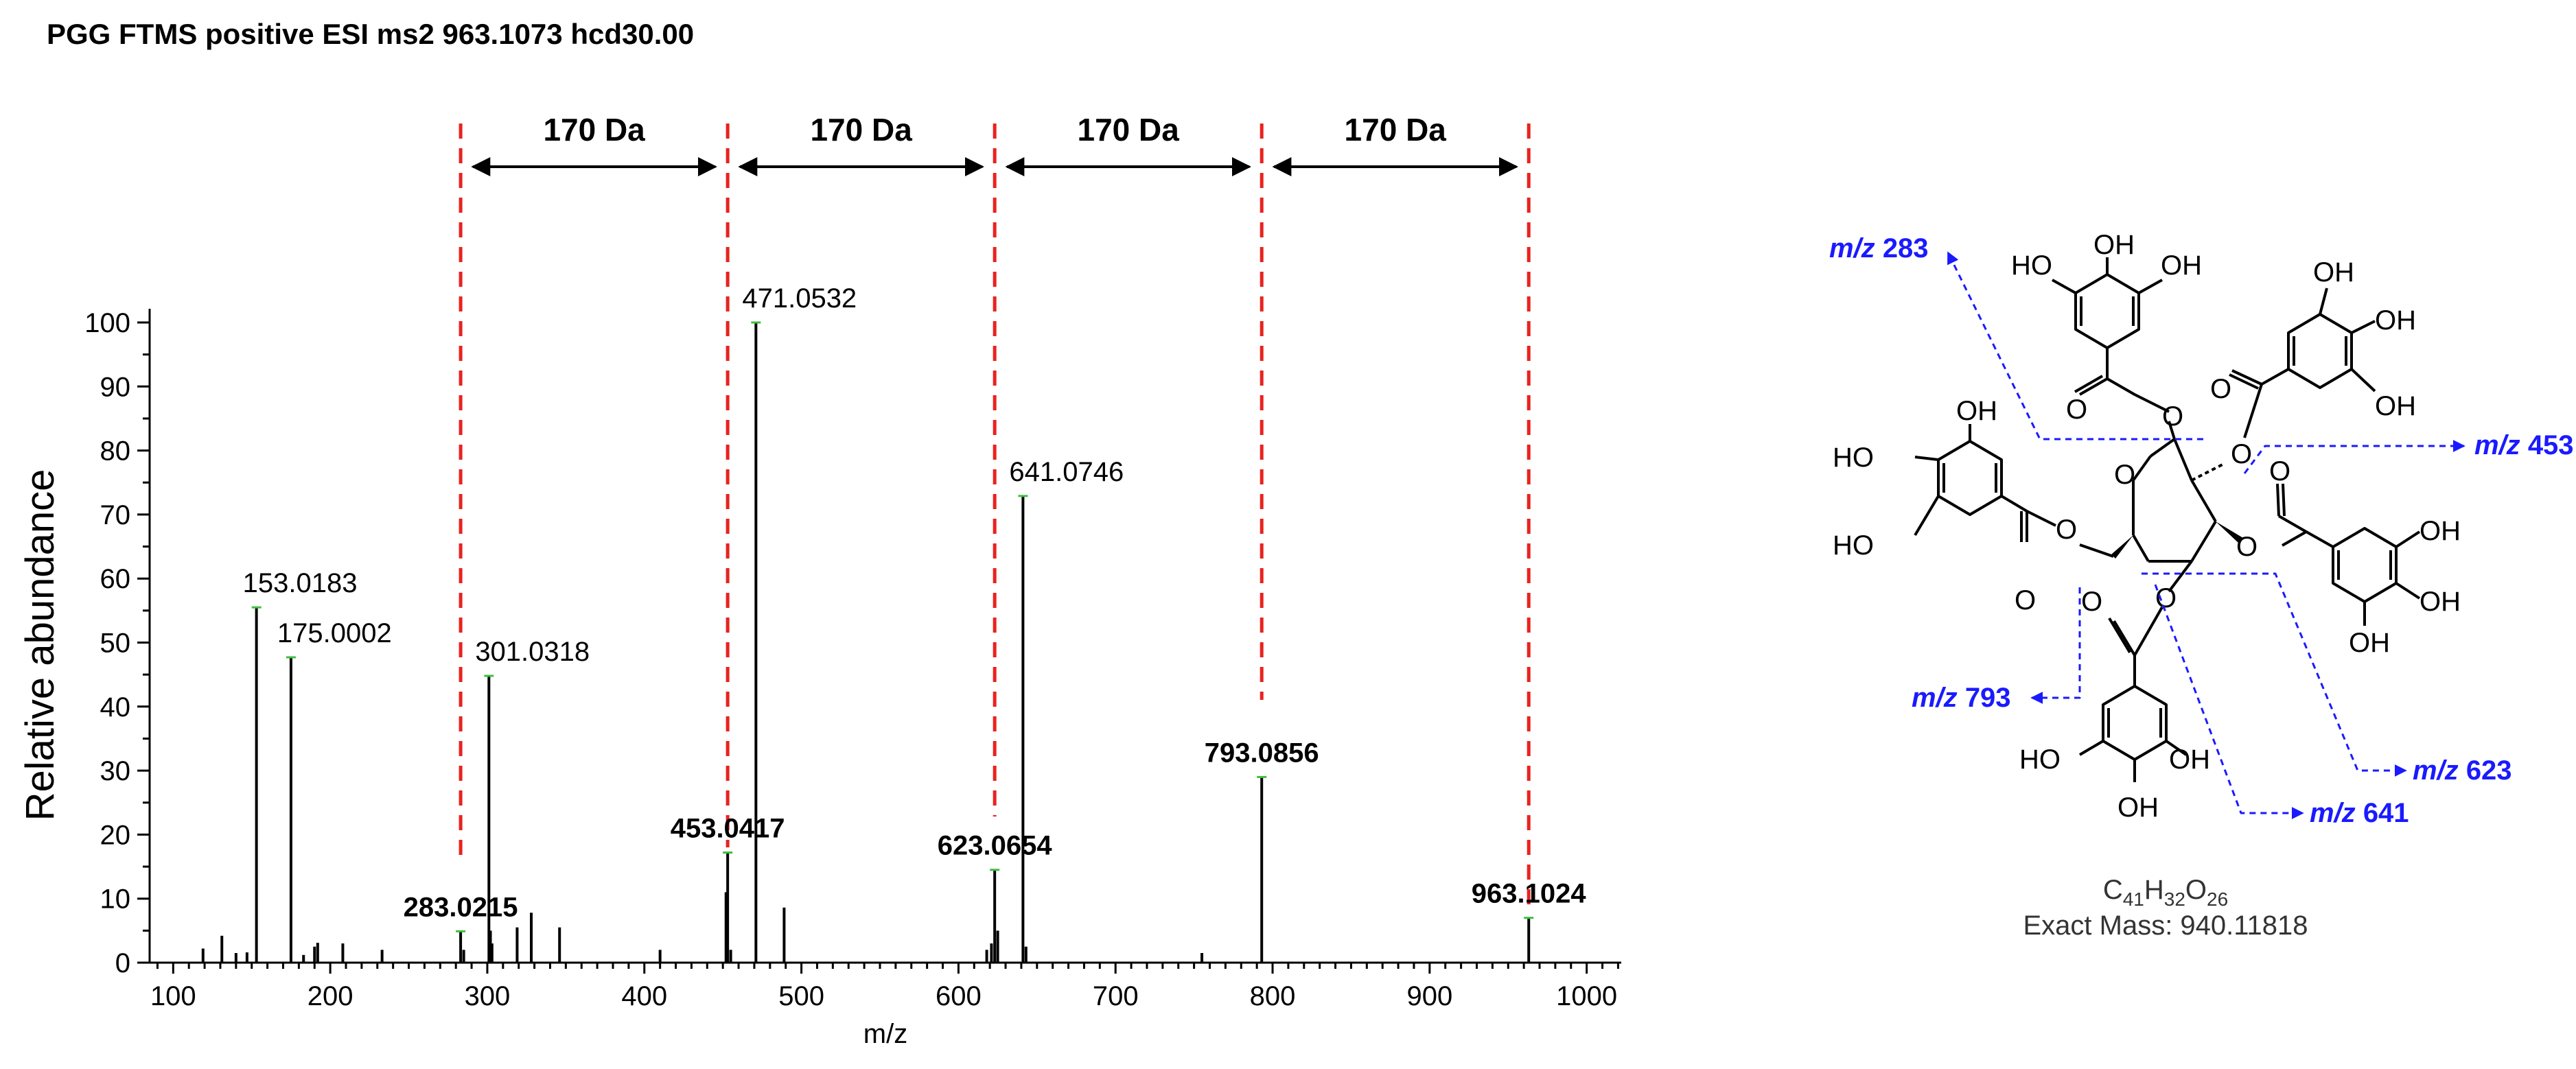  Describe the element at coordinates (1879, 248) in the screenshot. I see `fragment-label-283: m/z 283` at that location.